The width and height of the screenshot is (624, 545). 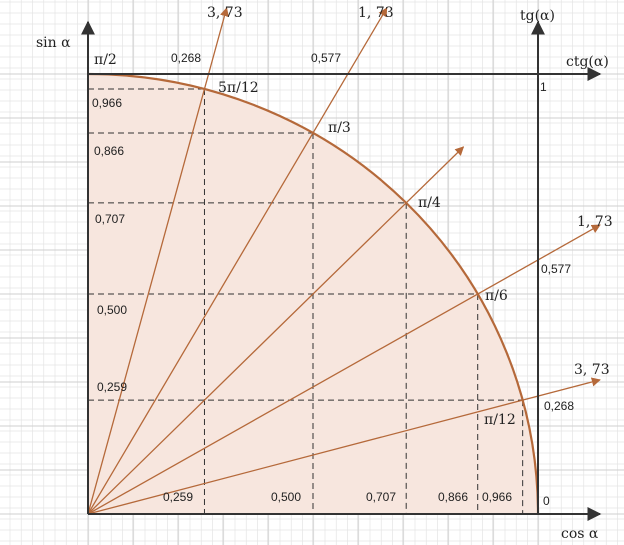 What do you see at coordinates (595, 222) in the screenshot?
I see `ray-end-label-30: 1, 73` at bounding box center [595, 222].